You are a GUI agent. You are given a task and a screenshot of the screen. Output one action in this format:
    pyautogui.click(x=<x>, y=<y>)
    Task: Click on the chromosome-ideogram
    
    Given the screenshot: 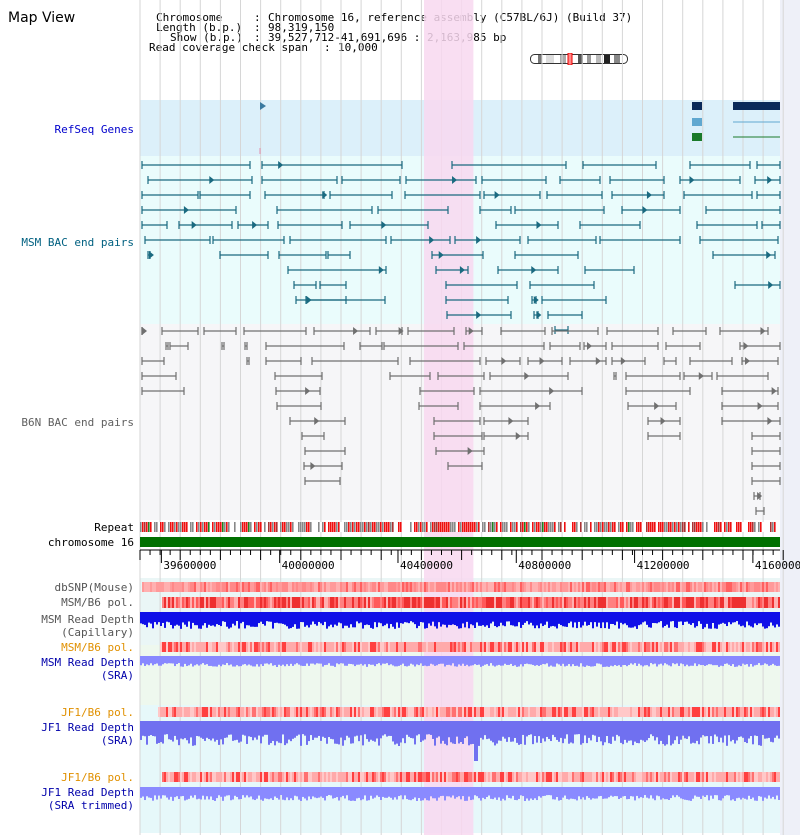 What is the action you would take?
    pyautogui.click(x=580, y=59)
    